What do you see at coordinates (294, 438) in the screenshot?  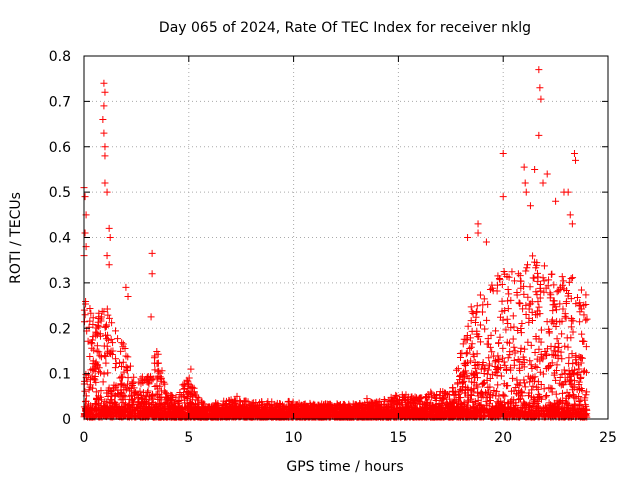 I see `x-tick-label: 10` at bounding box center [294, 438].